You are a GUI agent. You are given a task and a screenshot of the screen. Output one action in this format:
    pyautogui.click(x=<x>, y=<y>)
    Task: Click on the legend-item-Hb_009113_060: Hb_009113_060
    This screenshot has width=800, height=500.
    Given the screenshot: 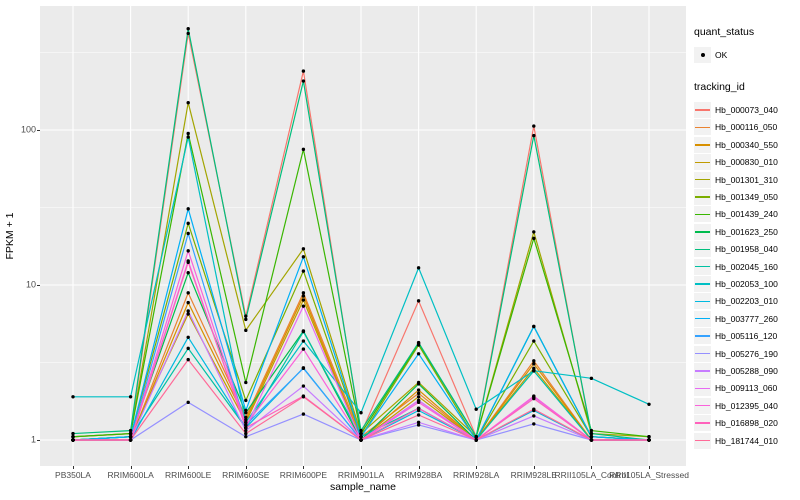 What is the action you would take?
    pyautogui.click(x=746, y=388)
    